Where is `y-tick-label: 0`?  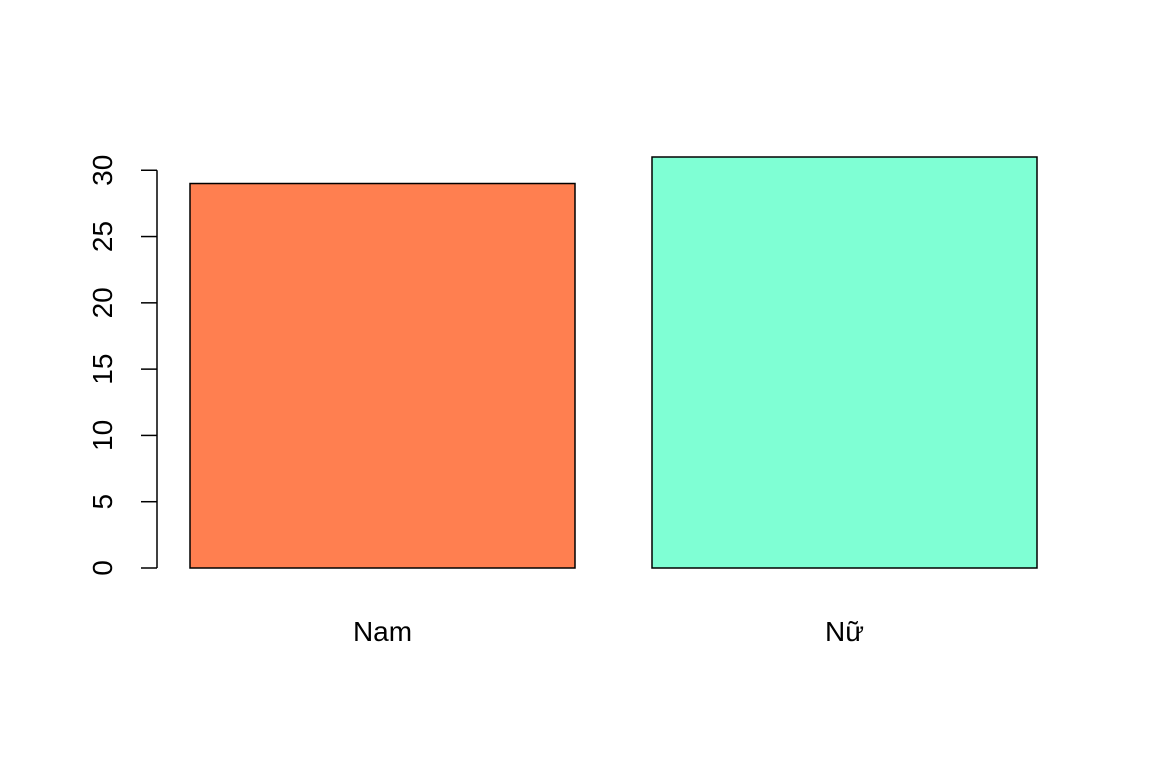 y-tick-label: 0 is located at coordinates (102, 568).